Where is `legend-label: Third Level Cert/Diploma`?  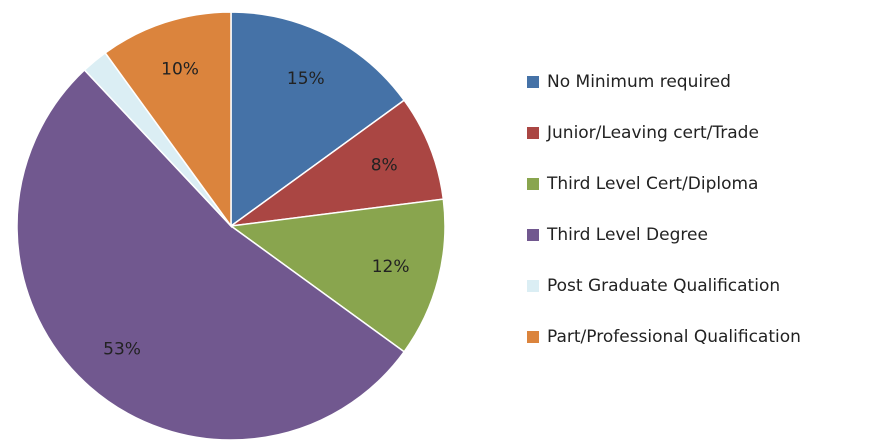
legend-label: Third Level Cert/Diploma is located at coordinates (652, 184).